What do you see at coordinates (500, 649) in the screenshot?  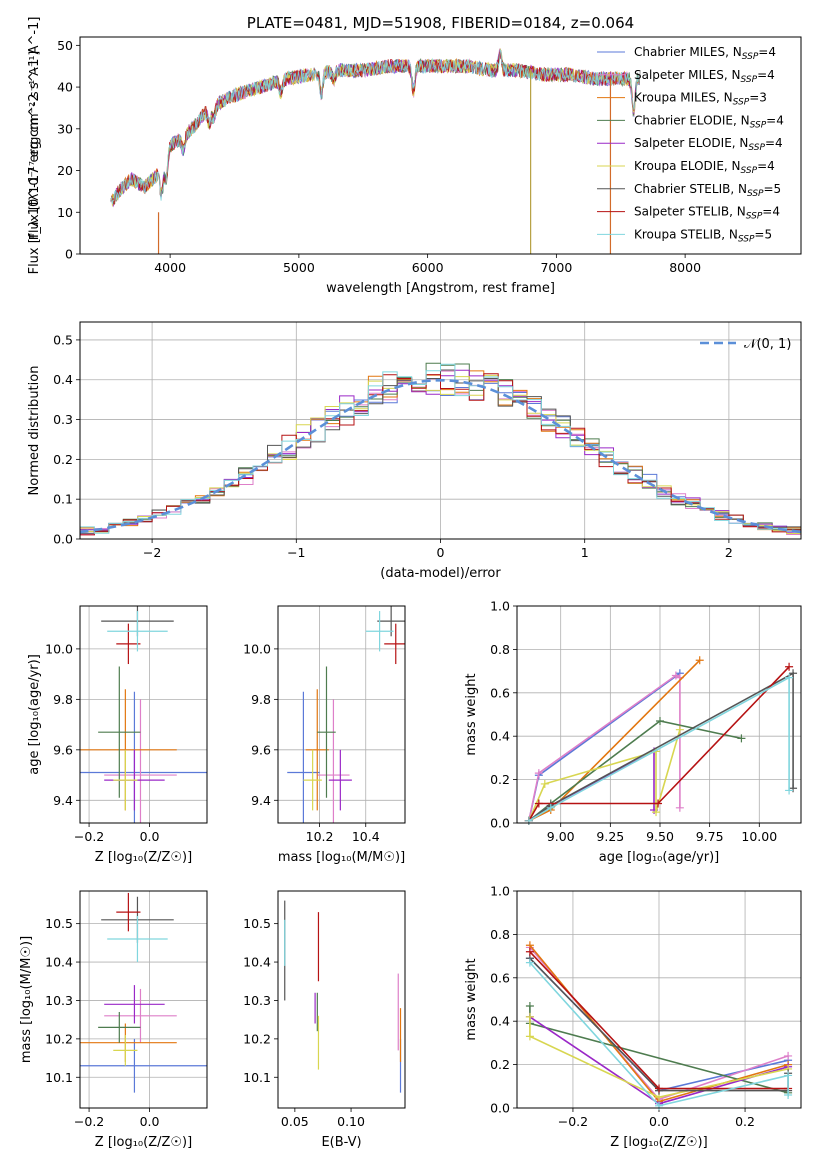 I see `weight-vs-age-ytick-label: 0.8` at bounding box center [500, 649].